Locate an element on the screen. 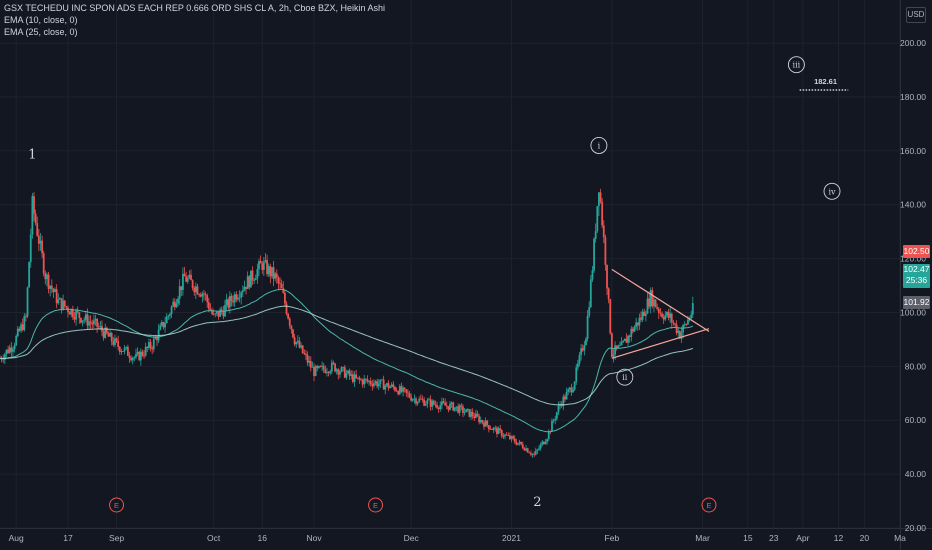 This screenshot has height=550, width=932. currency-button: USD is located at coordinates (916, 15).